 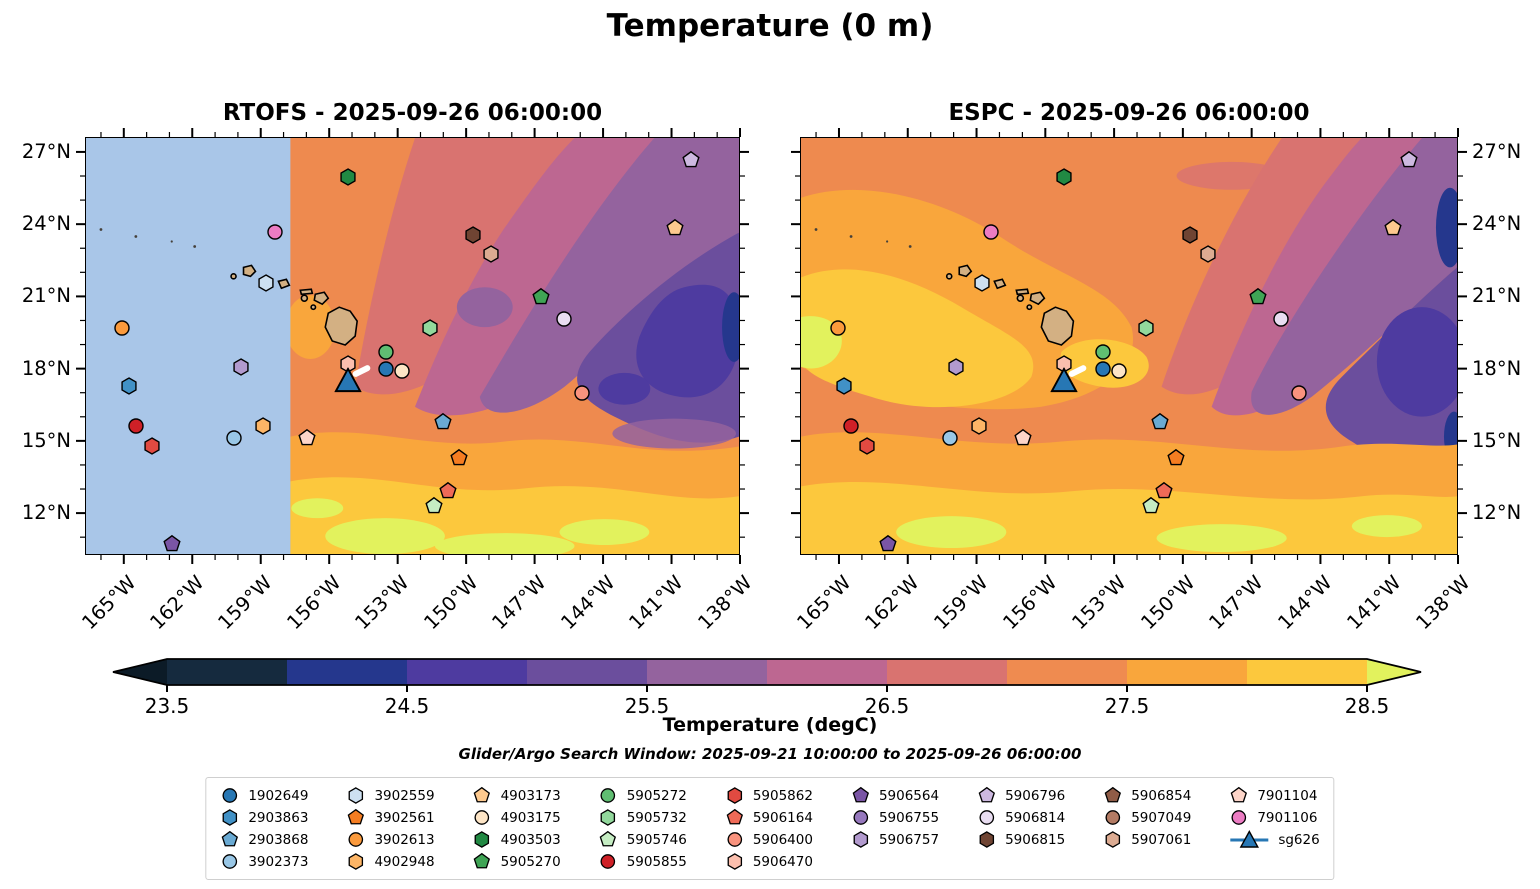 What do you see at coordinates (892, 603) in the screenshot?
I see `lon-tick-label: 162°W` at bounding box center [892, 603].